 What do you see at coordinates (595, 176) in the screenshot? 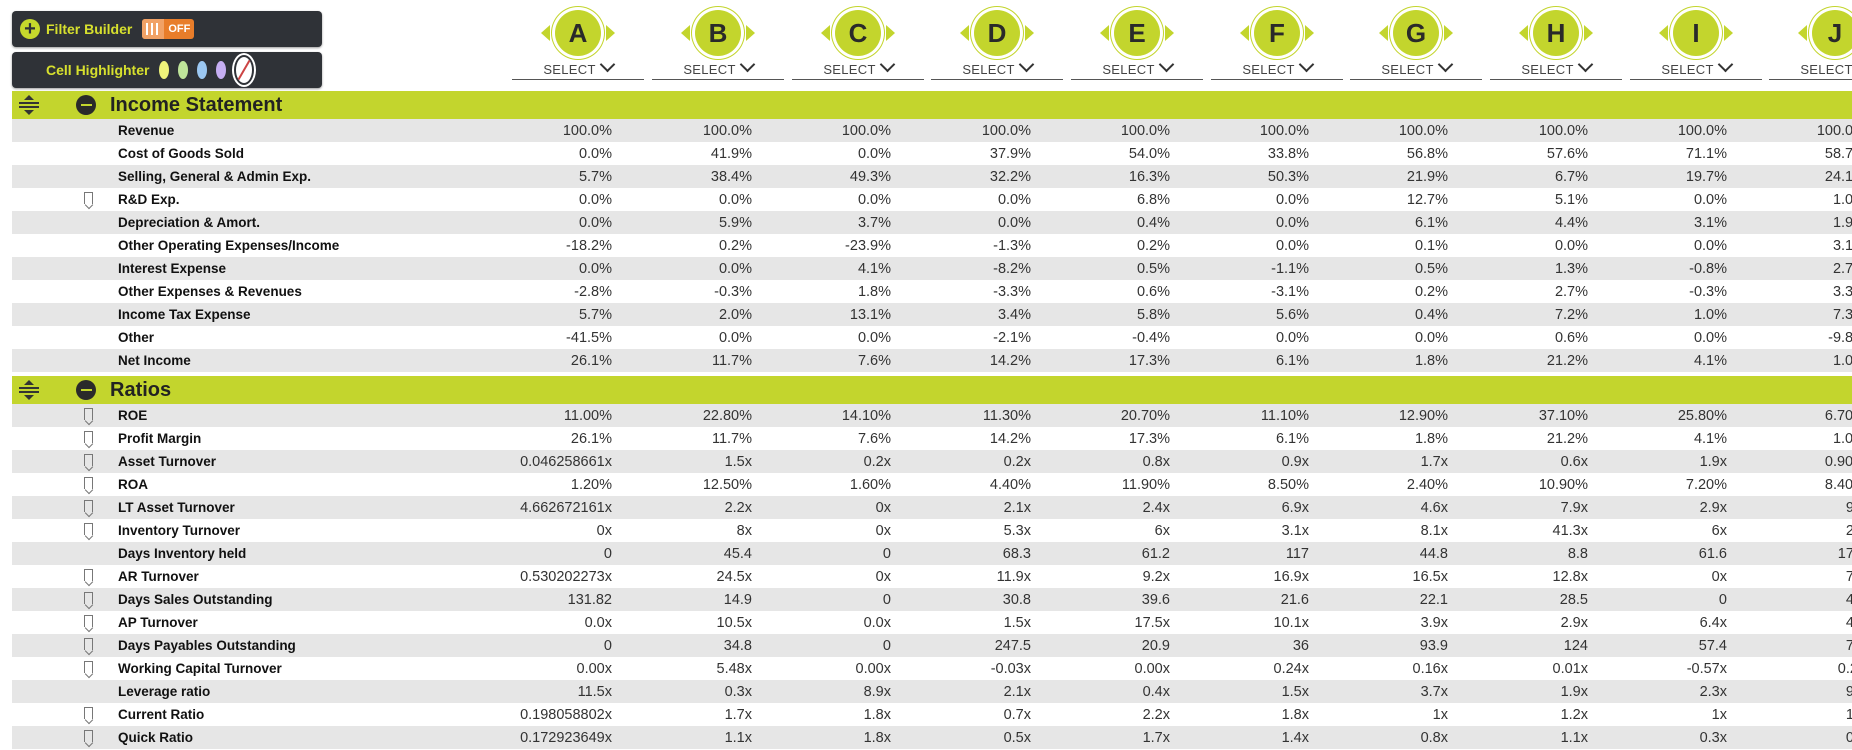
I see `table-cell: 5.7%` at bounding box center [595, 176].